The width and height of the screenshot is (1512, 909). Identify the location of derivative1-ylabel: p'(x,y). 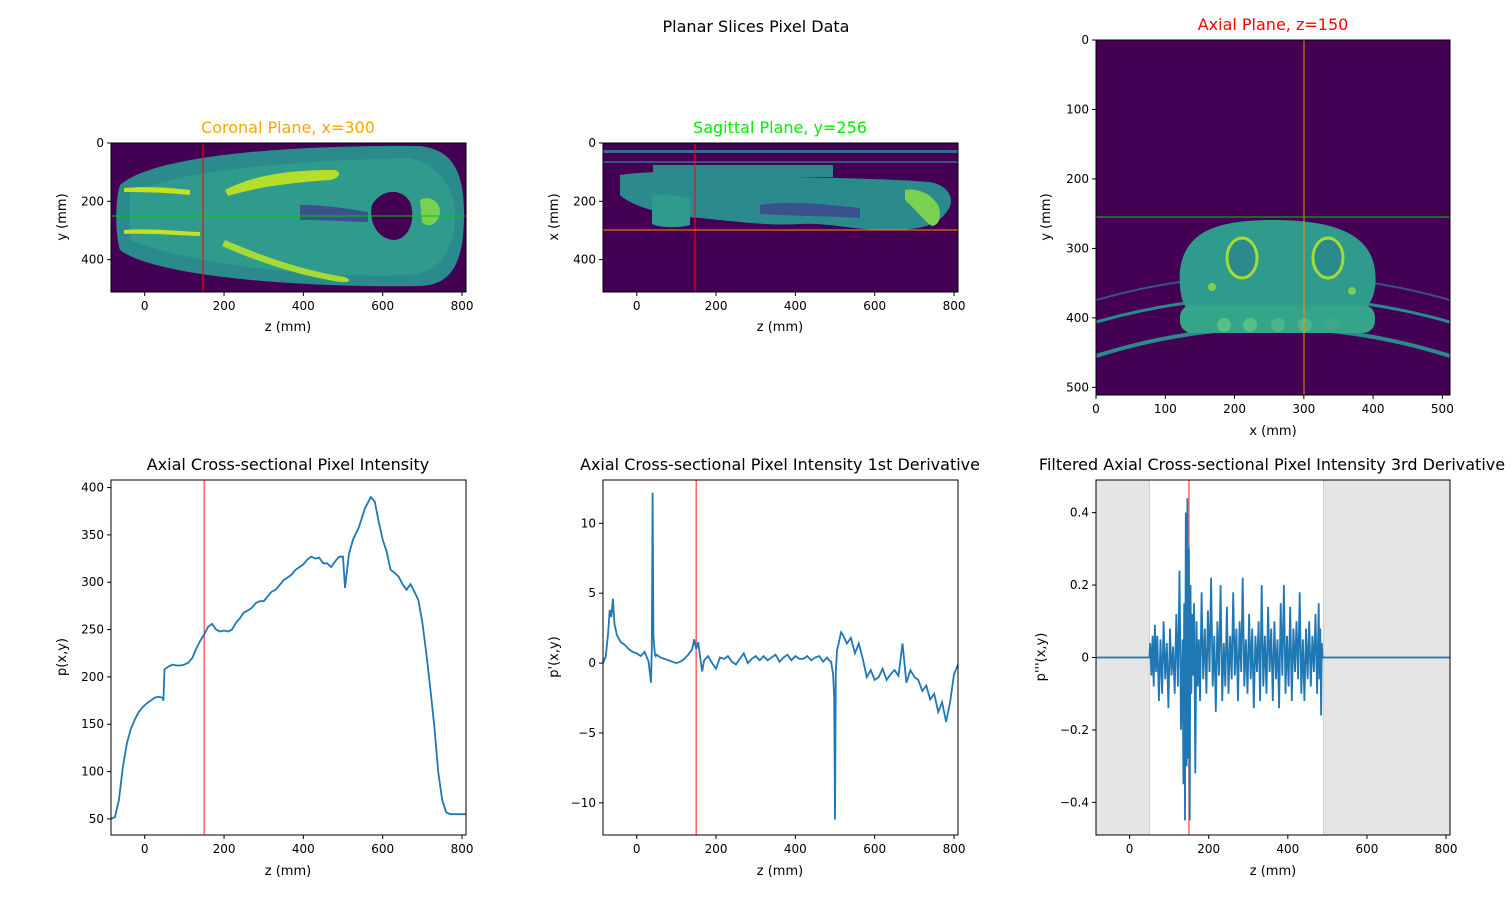
(554, 657).